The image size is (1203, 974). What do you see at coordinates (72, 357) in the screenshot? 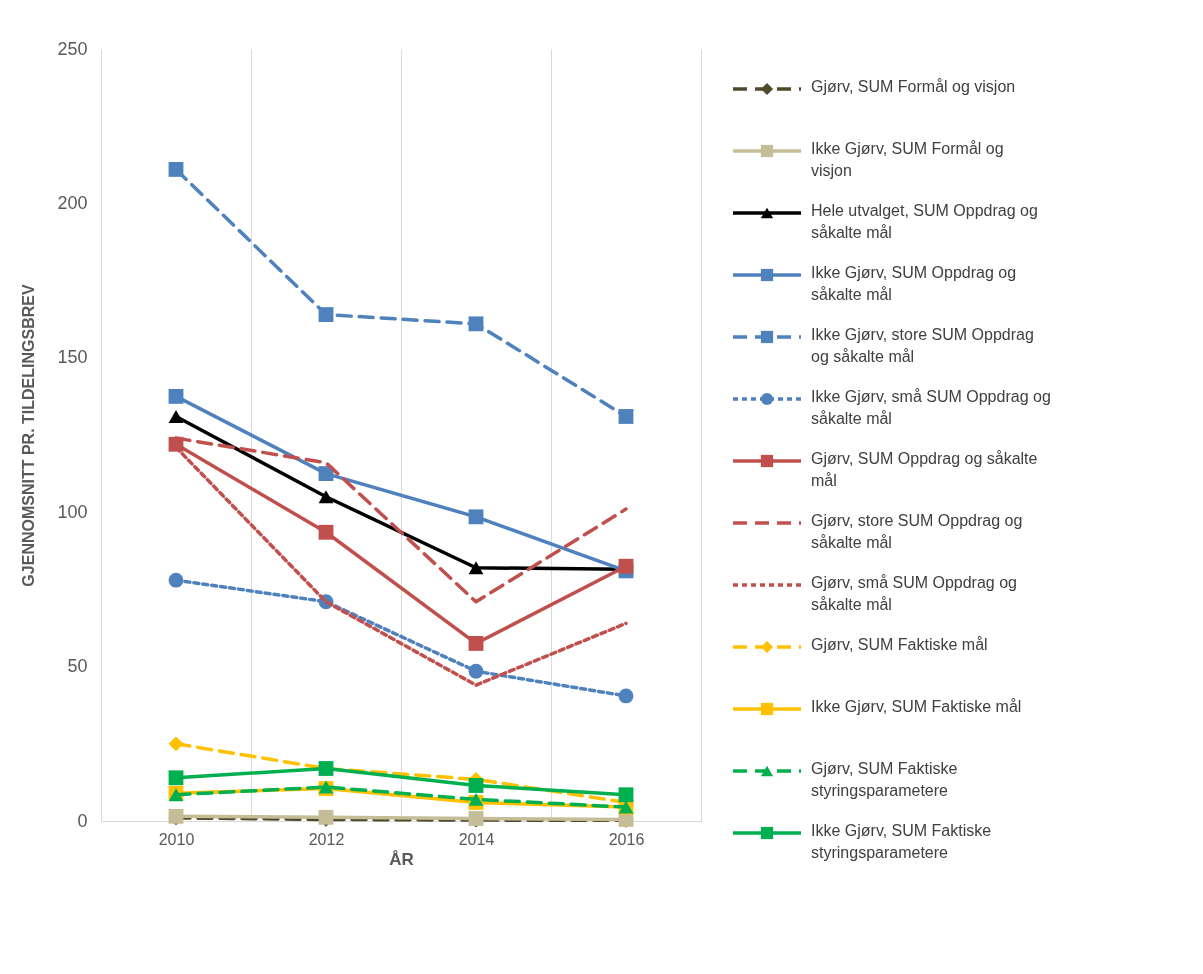
I see `y-tick-label: 150` at bounding box center [72, 357].